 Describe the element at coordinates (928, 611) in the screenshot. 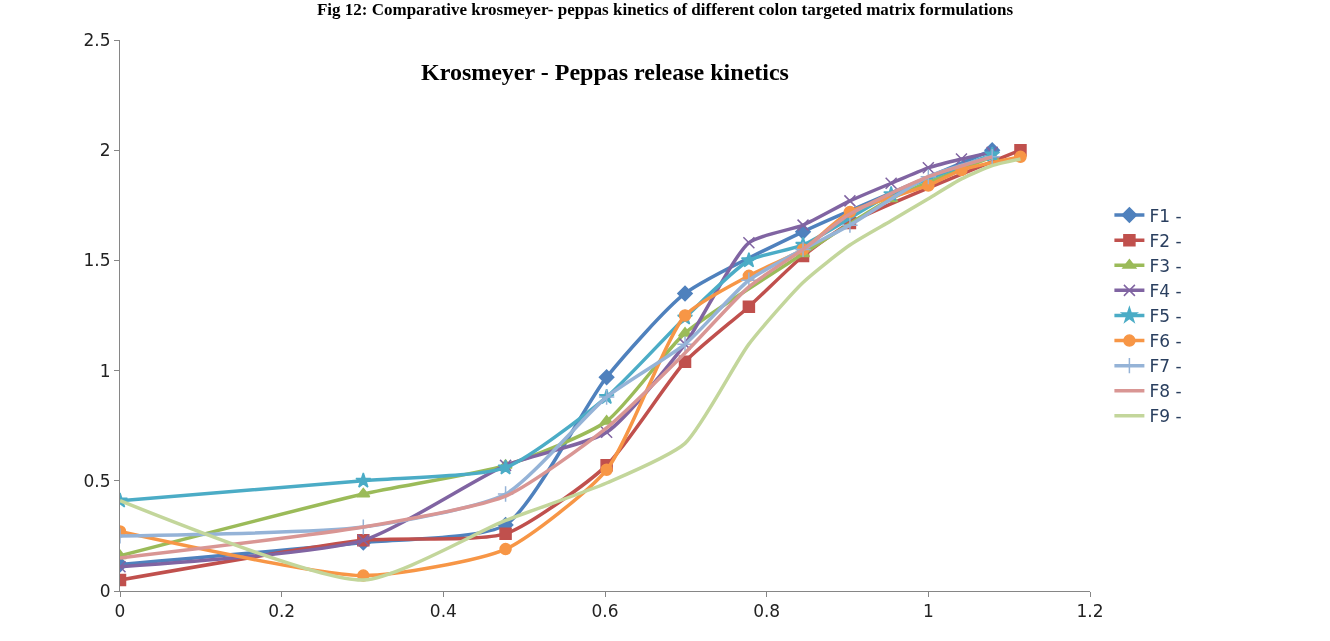

I see `x-tick-label: 1` at that location.